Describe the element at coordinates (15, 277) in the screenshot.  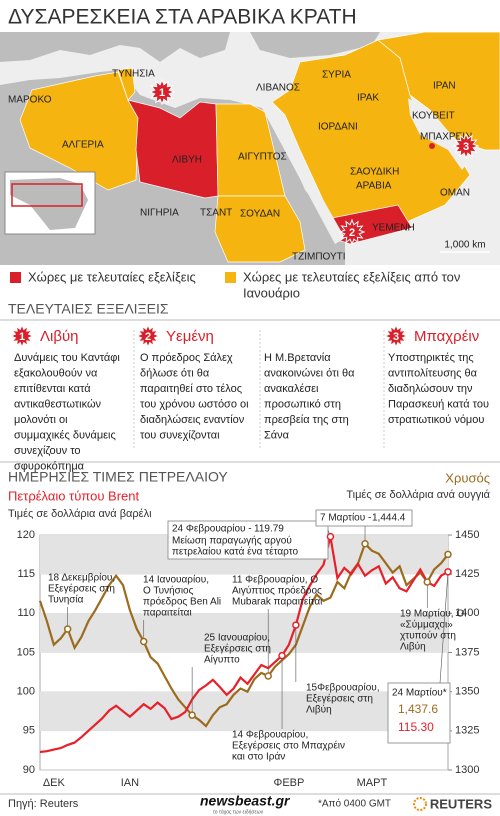
I see `legend-swatch` at that location.